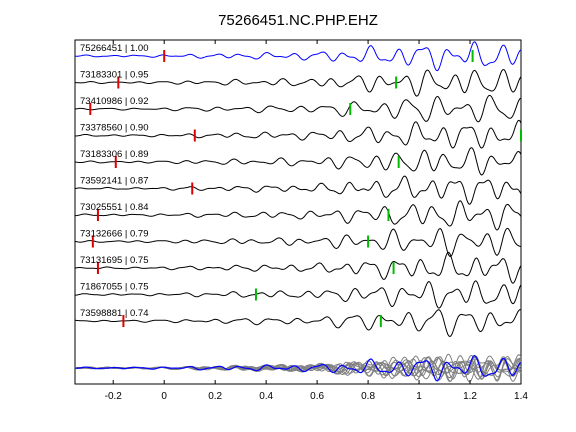 The height and width of the screenshot is (432, 576). I want to click on x-tick-label: 1.2, so click(470, 396).